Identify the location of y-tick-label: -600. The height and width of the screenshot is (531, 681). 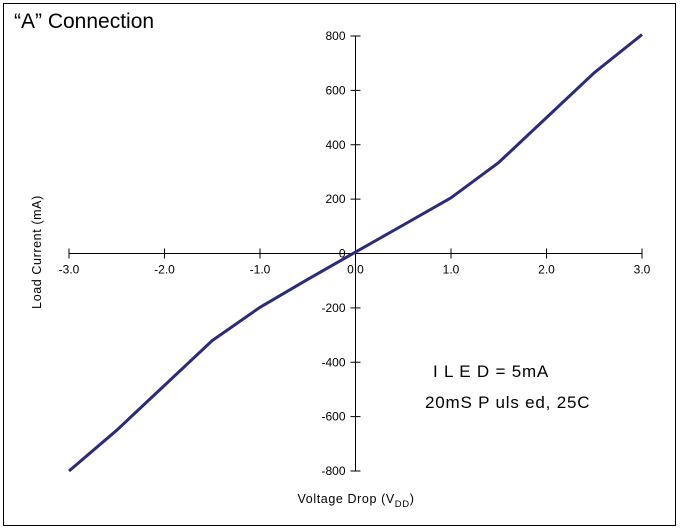
(333, 417).